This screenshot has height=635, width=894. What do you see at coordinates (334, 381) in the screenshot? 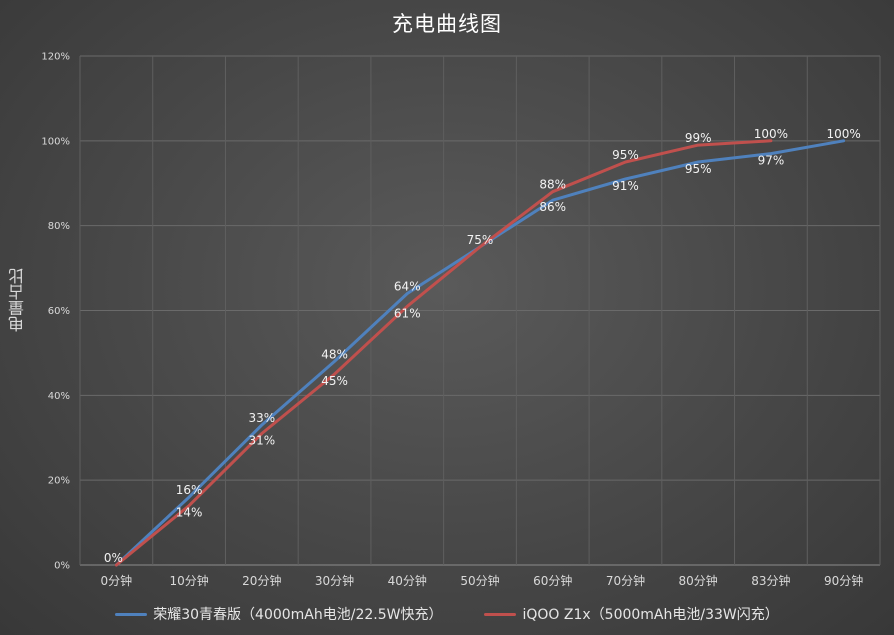
I see `data-label: 45%` at bounding box center [334, 381].